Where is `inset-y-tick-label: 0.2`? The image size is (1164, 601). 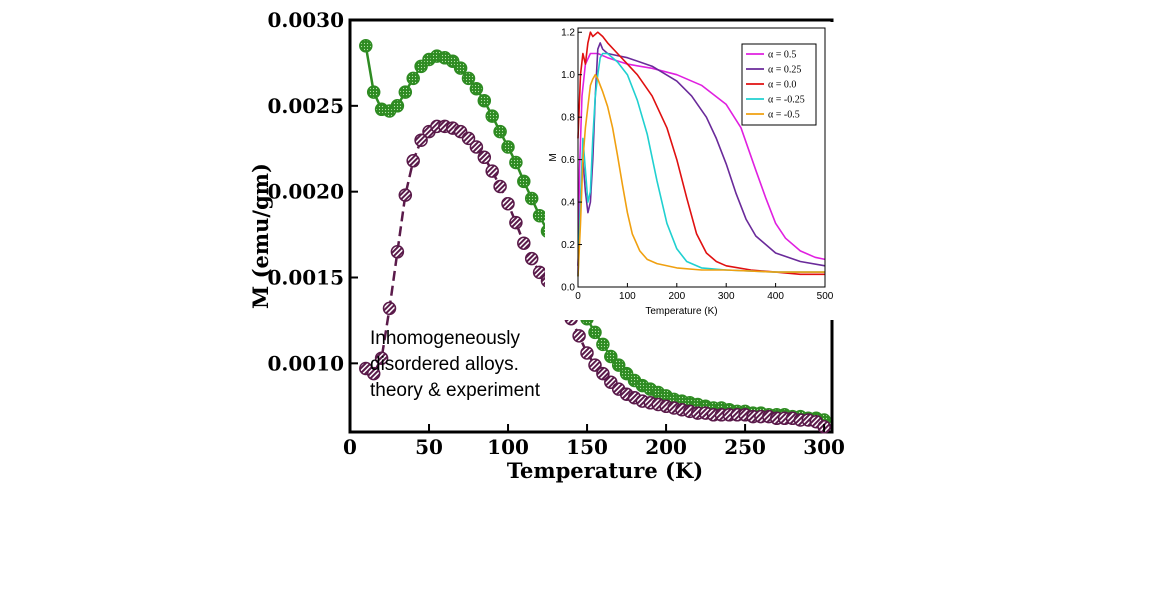 inset-y-tick-label: 0.2 is located at coordinates (568, 245).